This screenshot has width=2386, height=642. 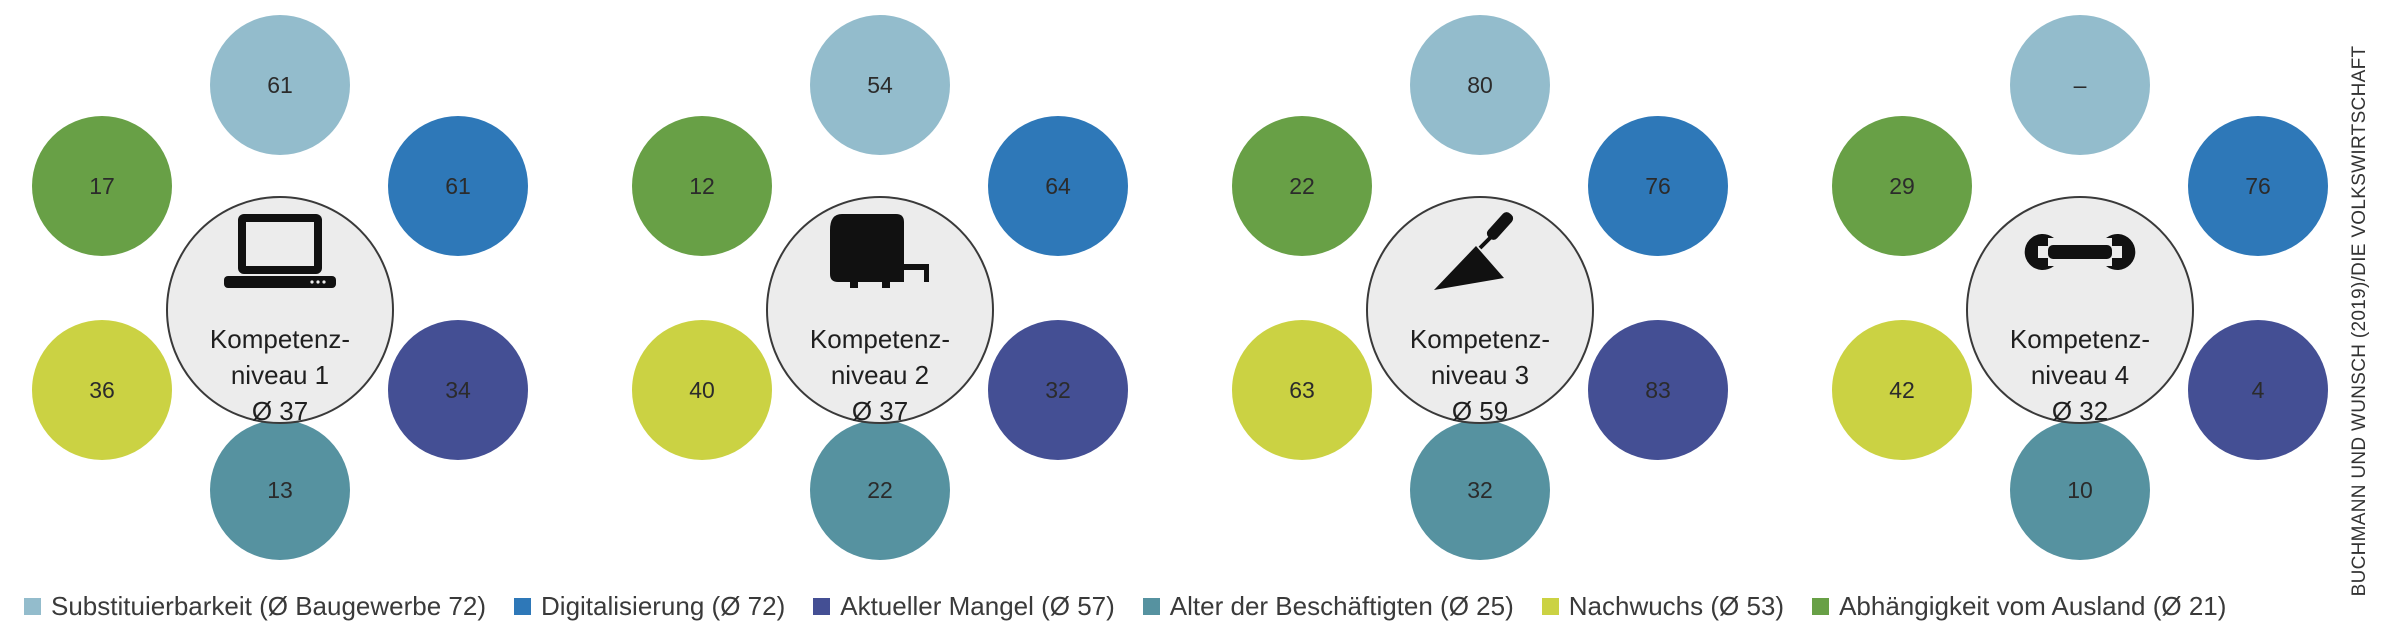 What do you see at coordinates (1821, 606) in the screenshot?
I see `legend-swatch-ausland` at bounding box center [1821, 606].